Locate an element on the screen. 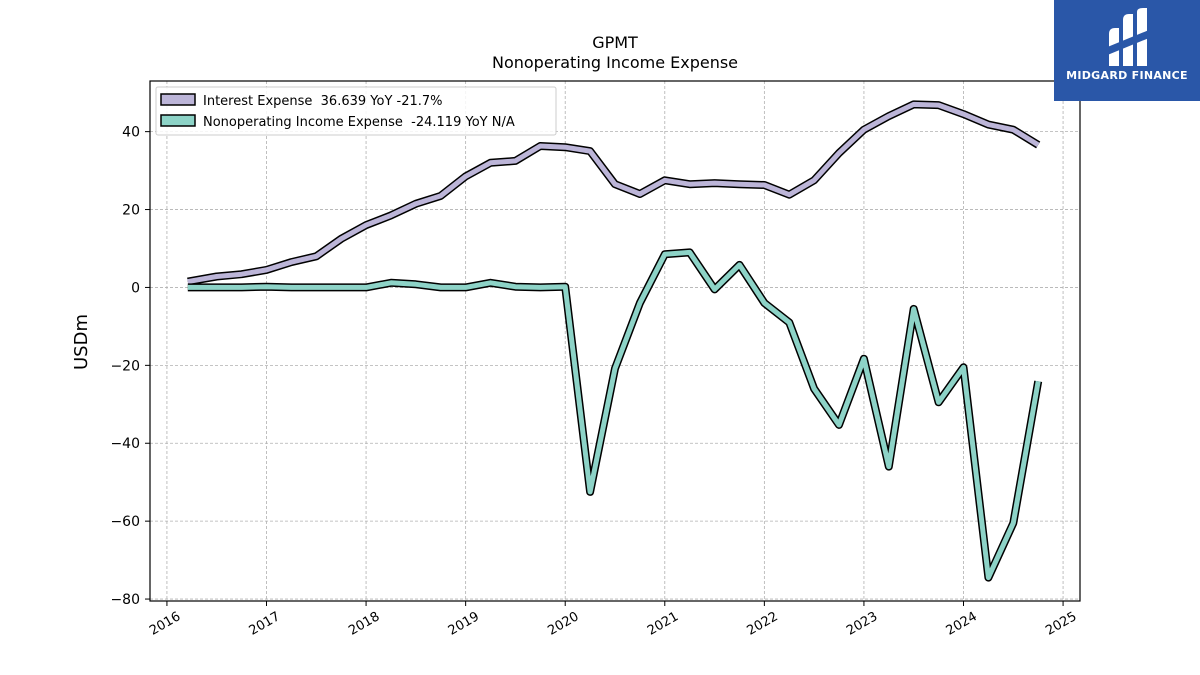  chart-title: GPMT is located at coordinates (615, 42).